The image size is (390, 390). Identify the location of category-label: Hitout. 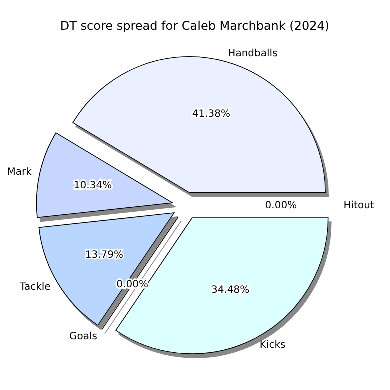
(359, 206).